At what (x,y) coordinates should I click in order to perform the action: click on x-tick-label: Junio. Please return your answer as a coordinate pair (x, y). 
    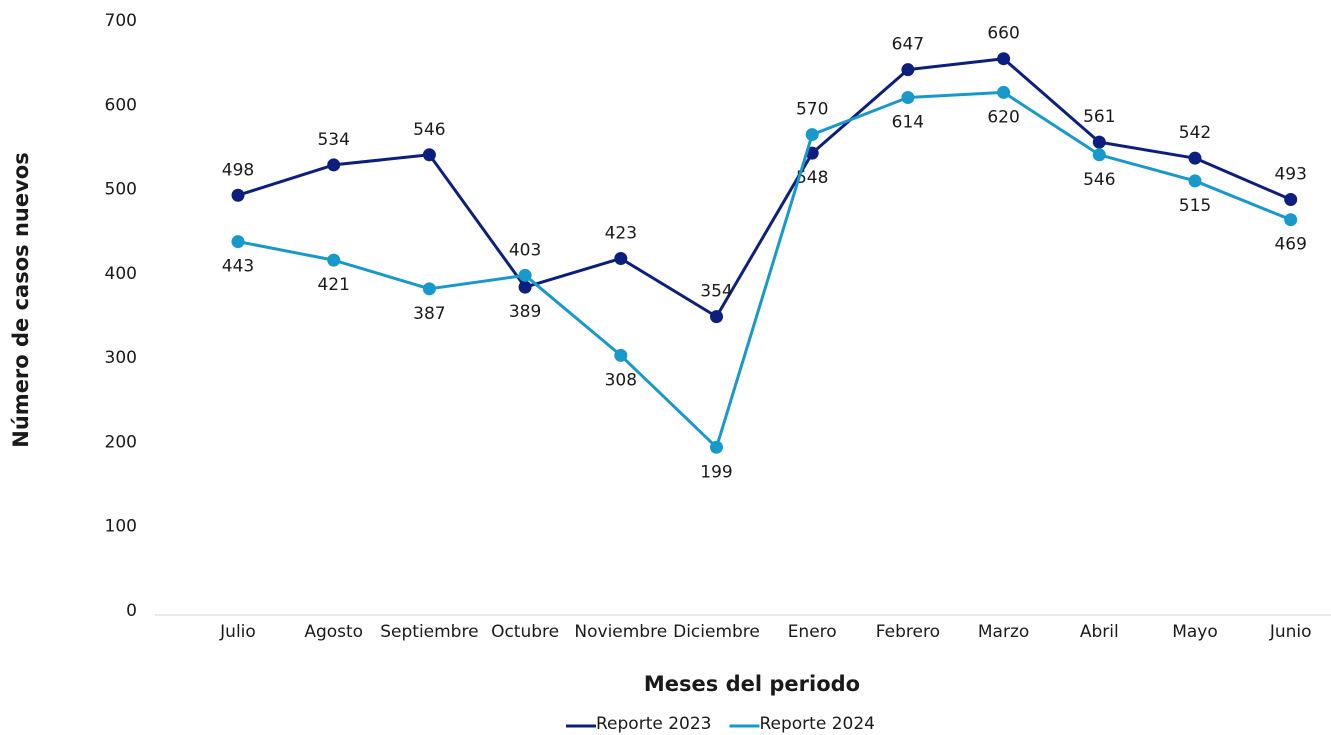
    Looking at the image, I should click on (1290, 632).